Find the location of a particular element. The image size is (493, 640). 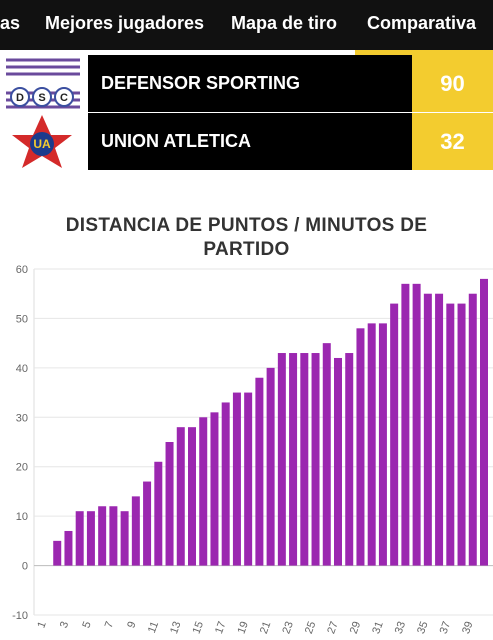

team-score: 32 is located at coordinates (452, 141).